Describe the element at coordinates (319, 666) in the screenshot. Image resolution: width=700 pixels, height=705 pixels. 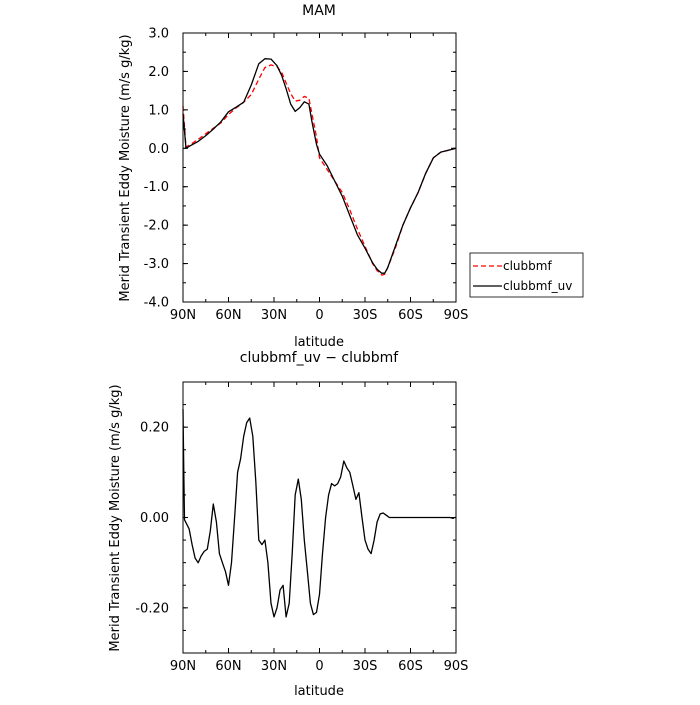
I see `bottom-x-tick-label: 0` at that location.